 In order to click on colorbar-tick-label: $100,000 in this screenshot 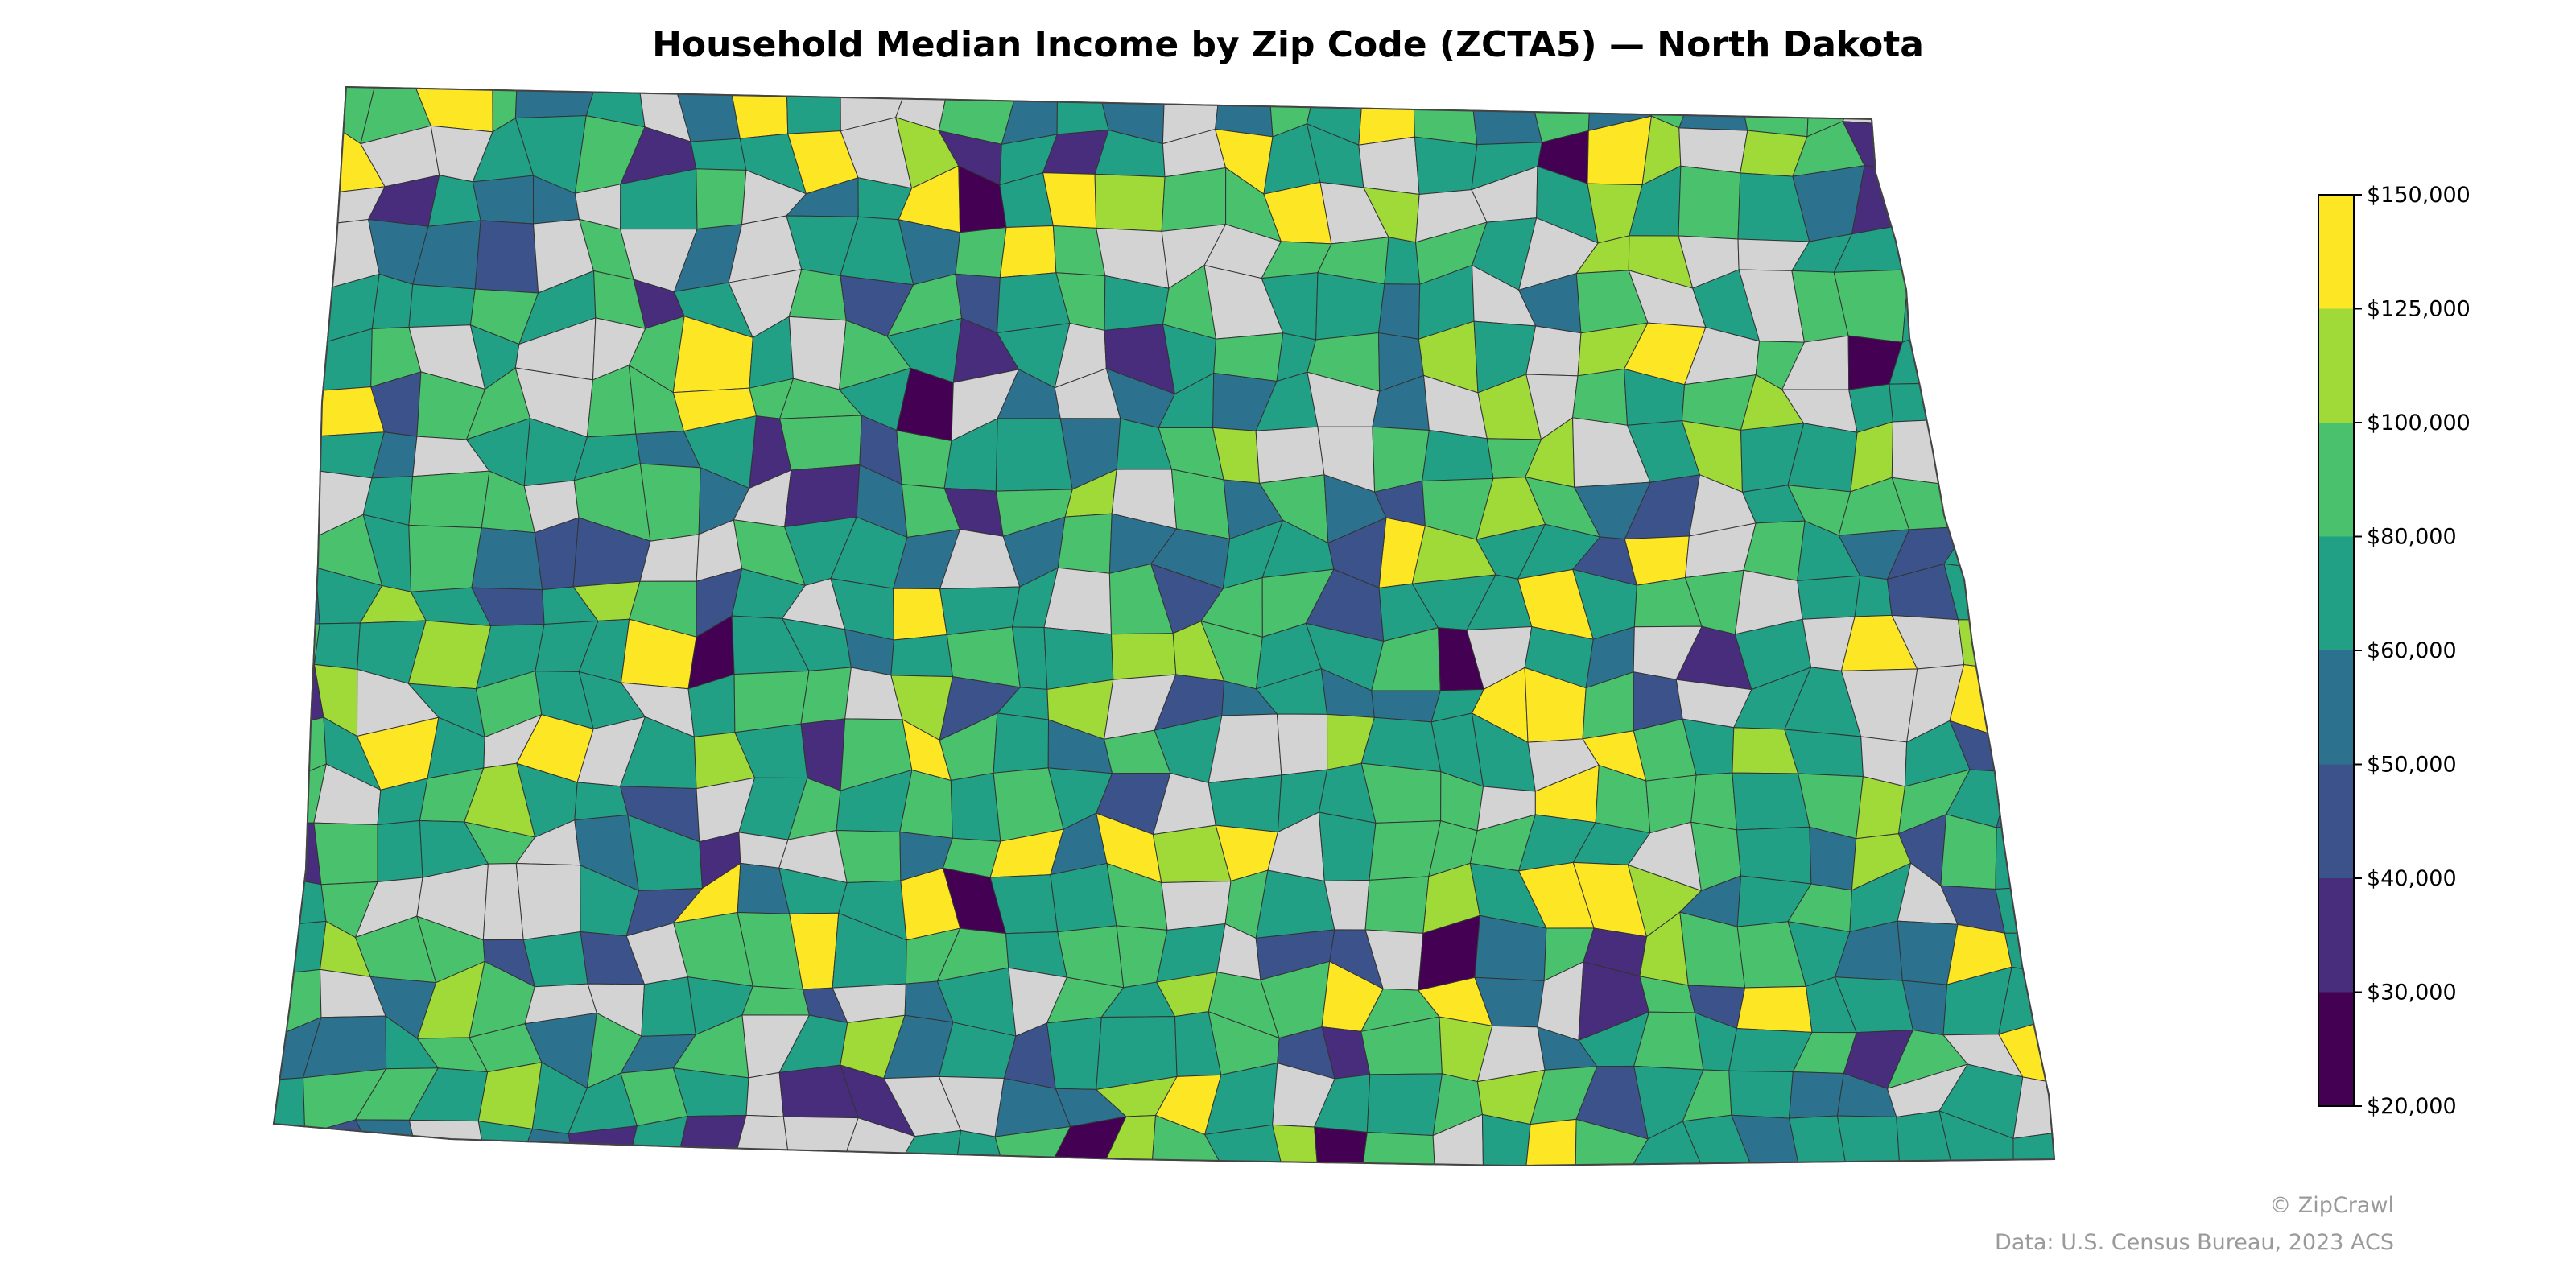, I will do `click(2419, 423)`.